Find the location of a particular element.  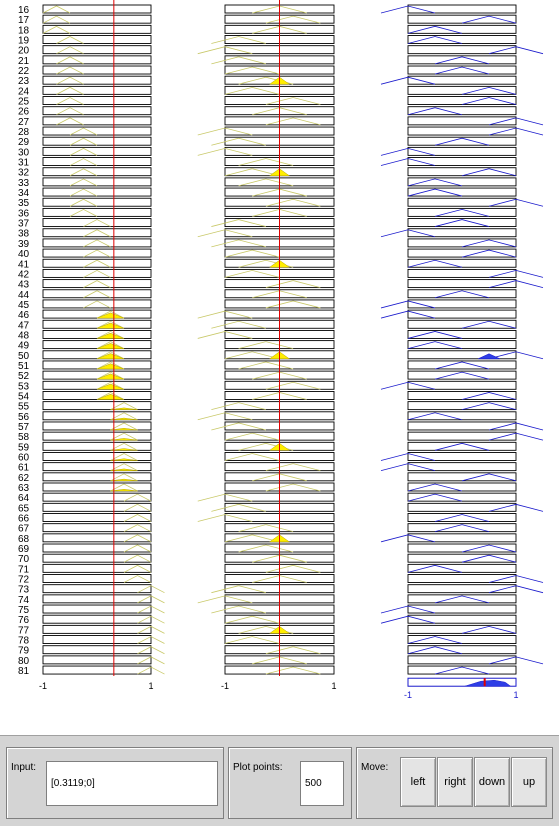

rule-number: 72 is located at coordinates (24, 580).